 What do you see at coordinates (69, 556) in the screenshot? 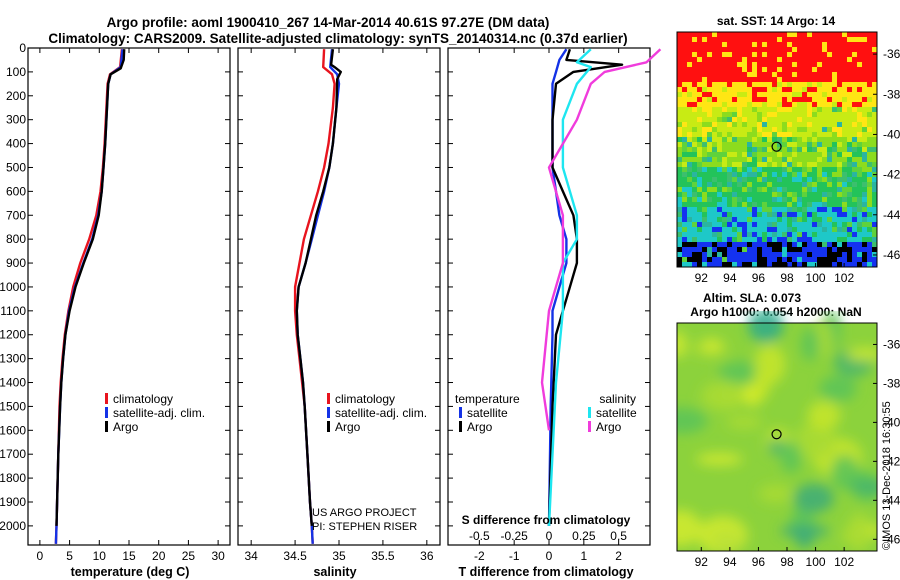
I see `x-tick-label: 5` at bounding box center [69, 556].